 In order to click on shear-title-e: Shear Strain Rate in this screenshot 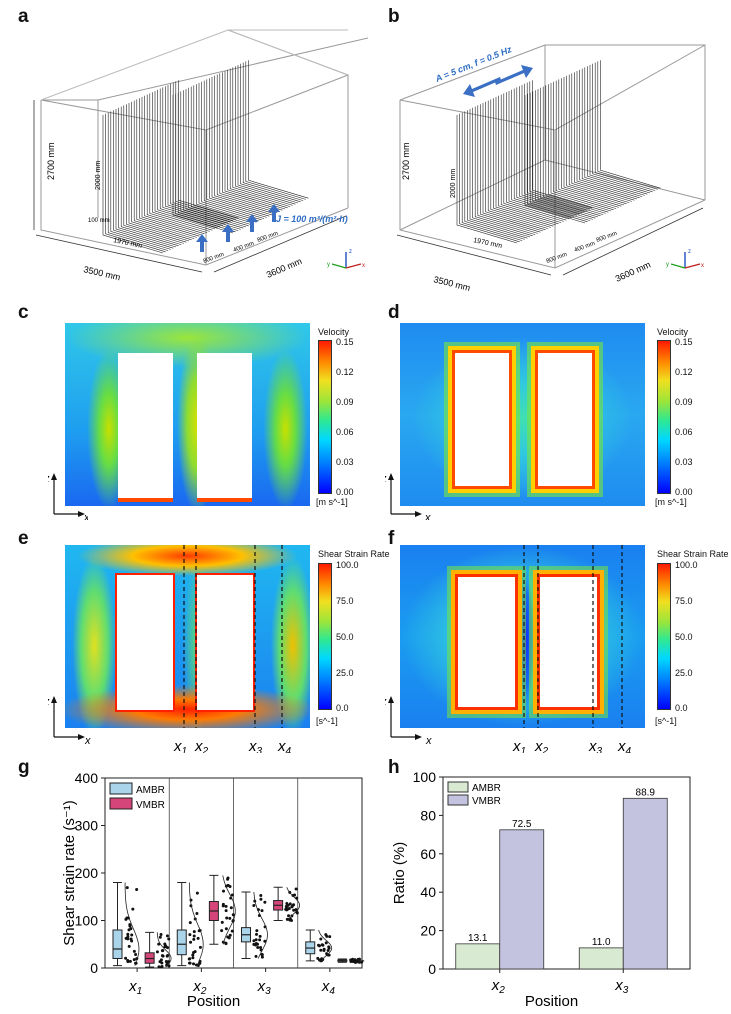, I will do `click(354, 554)`.